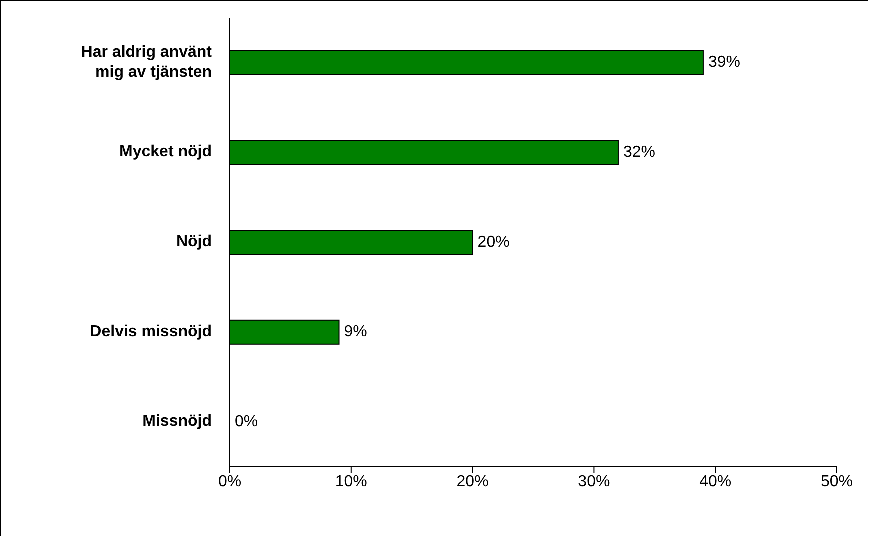 The image size is (869, 537). What do you see at coordinates (356, 332) in the screenshot?
I see `data-label: 9%` at bounding box center [356, 332].